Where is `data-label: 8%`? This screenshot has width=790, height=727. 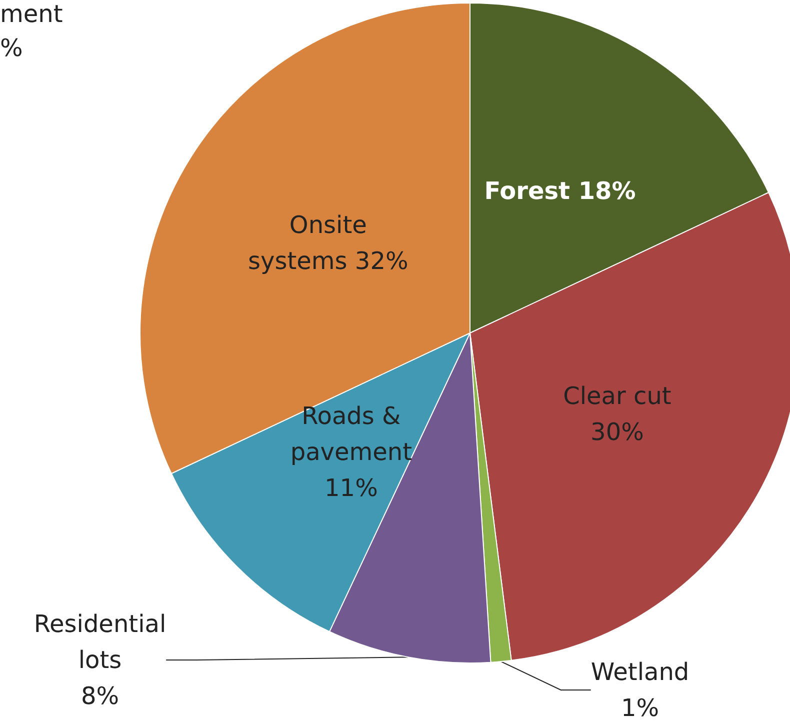
data-label: 8% is located at coordinates (100, 696).